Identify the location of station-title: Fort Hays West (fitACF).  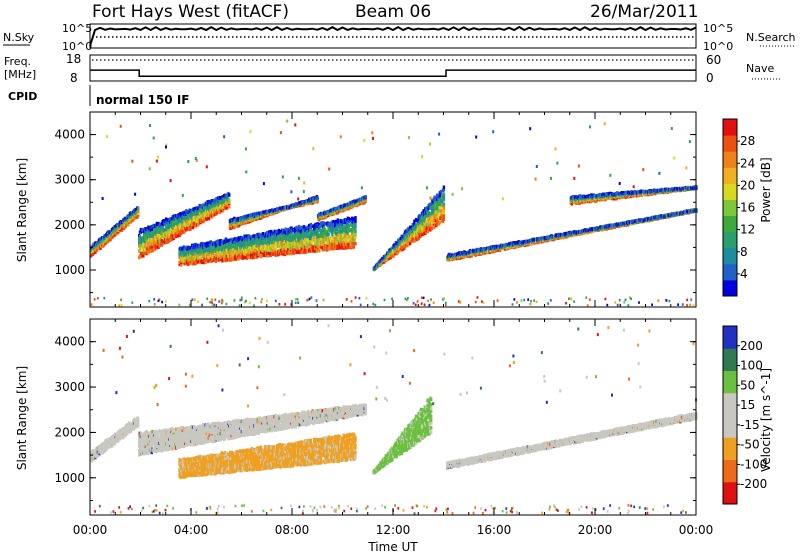
(190, 12).